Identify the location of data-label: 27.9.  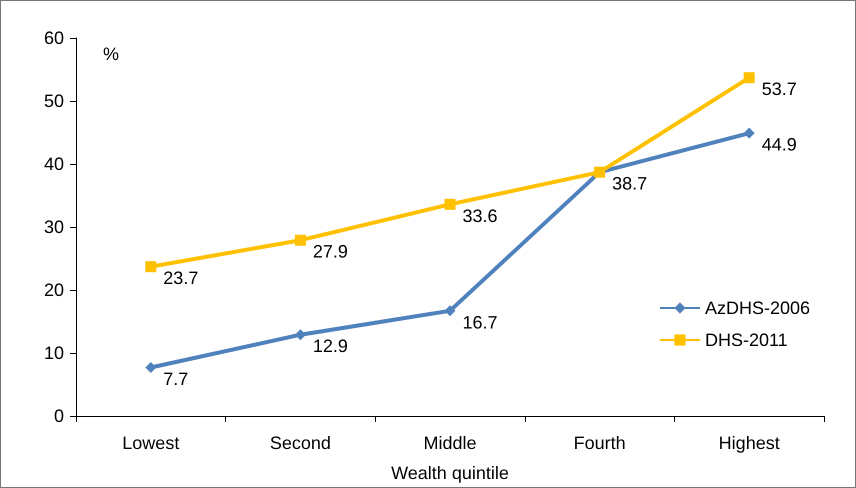
(330, 252).